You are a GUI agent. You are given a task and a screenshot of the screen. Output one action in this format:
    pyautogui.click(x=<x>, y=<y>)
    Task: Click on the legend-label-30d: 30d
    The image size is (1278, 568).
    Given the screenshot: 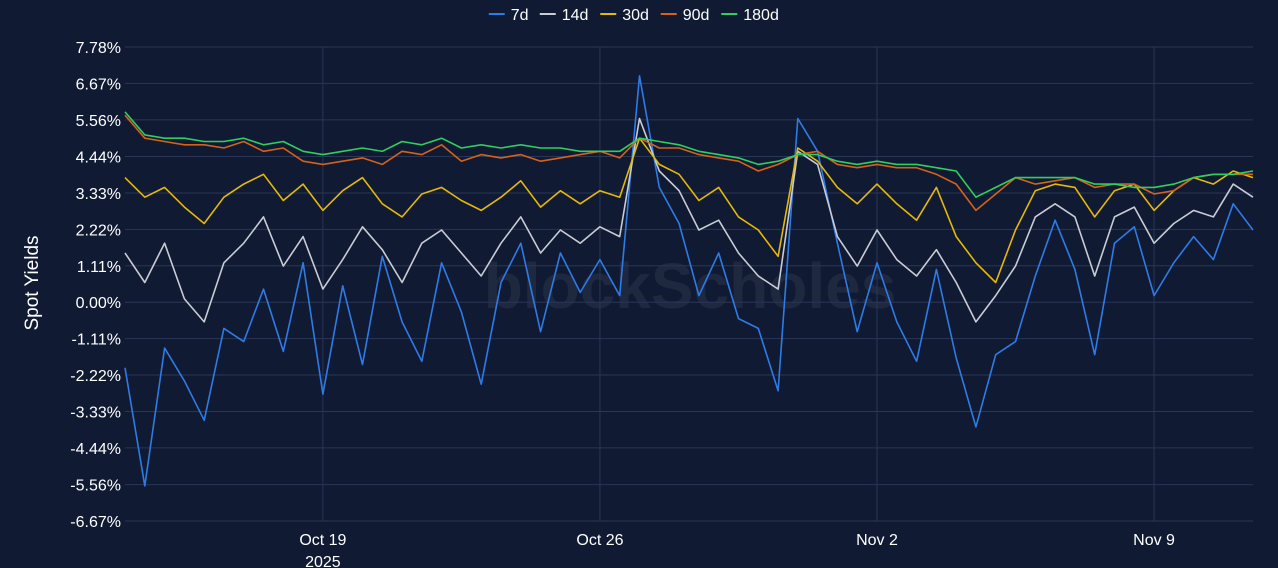 What is the action you would take?
    pyautogui.click(x=635, y=15)
    